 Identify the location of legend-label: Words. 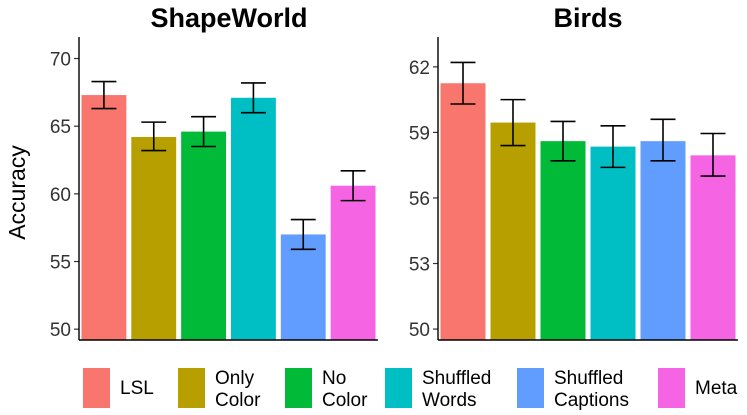
(449, 400).